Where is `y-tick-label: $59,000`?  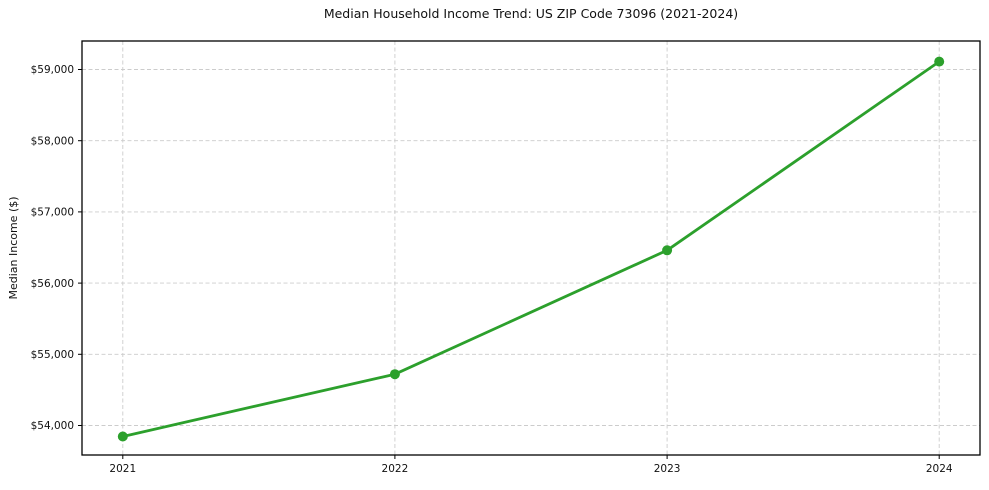
y-tick-label: $59,000 is located at coordinates (52, 70).